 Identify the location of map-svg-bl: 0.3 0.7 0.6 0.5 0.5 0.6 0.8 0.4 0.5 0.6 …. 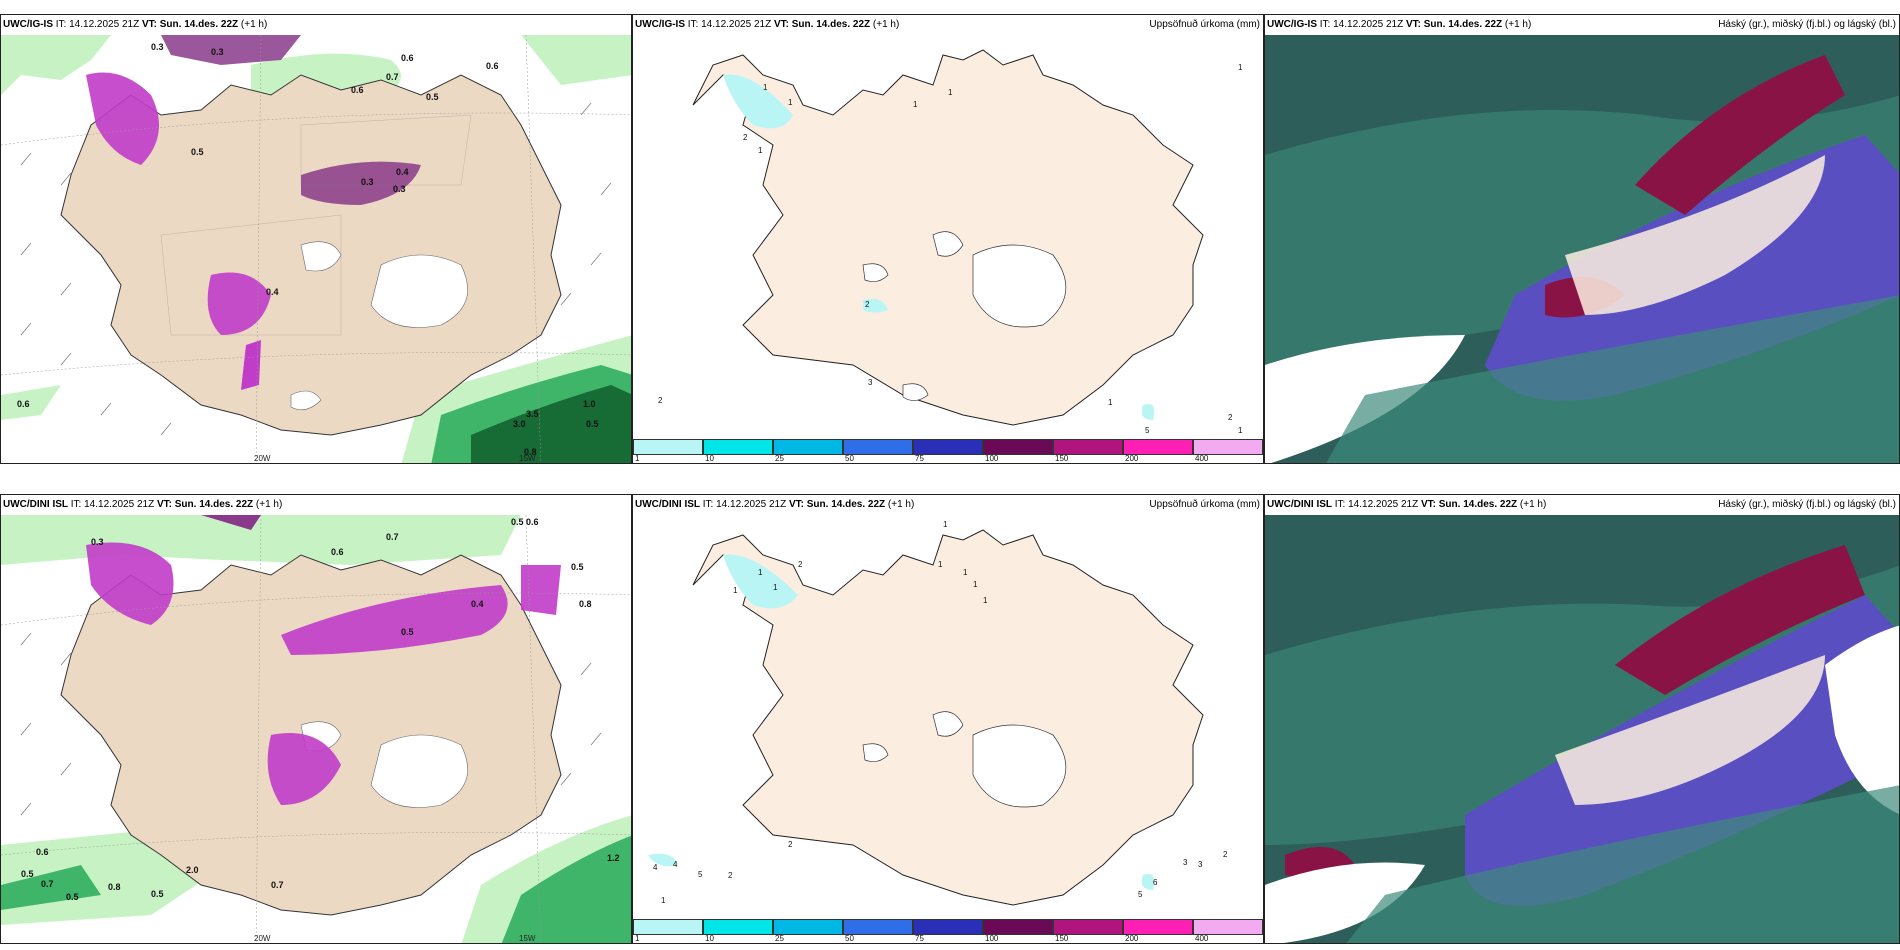
(316, 729).